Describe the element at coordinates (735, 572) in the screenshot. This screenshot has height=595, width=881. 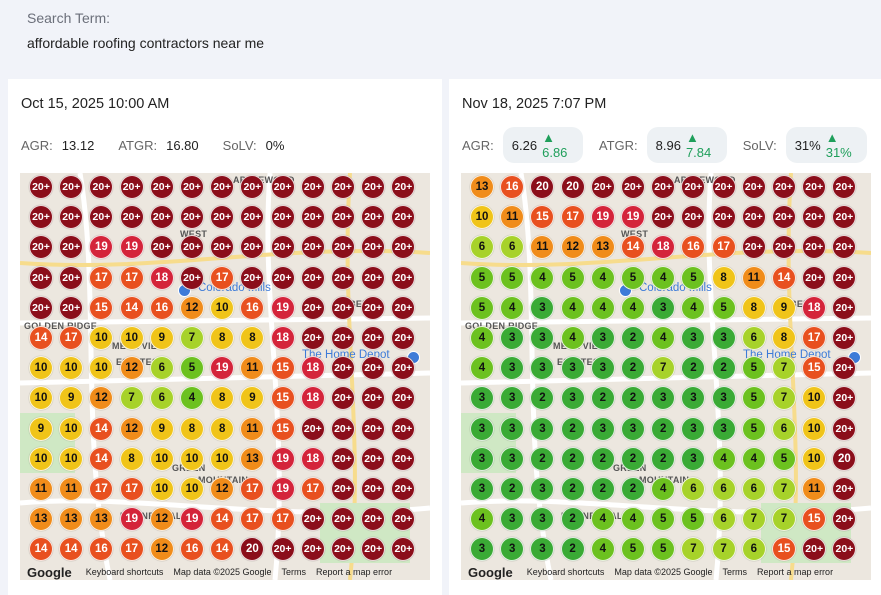
I see `map-footer-link: Terms` at that location.